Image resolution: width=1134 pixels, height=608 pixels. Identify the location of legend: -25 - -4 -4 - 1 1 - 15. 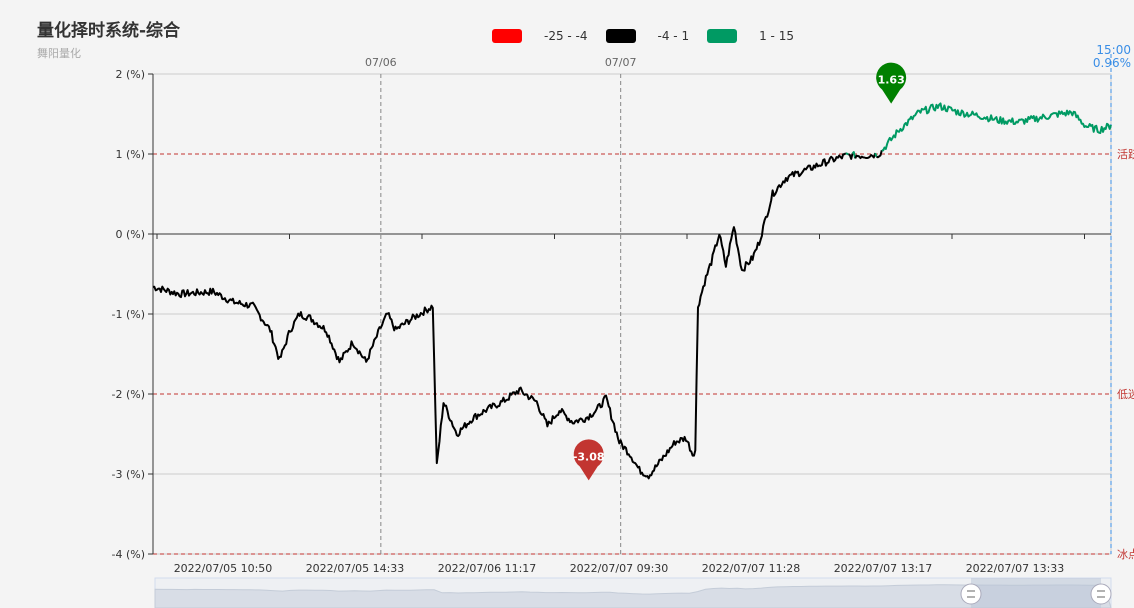
(652, 36).